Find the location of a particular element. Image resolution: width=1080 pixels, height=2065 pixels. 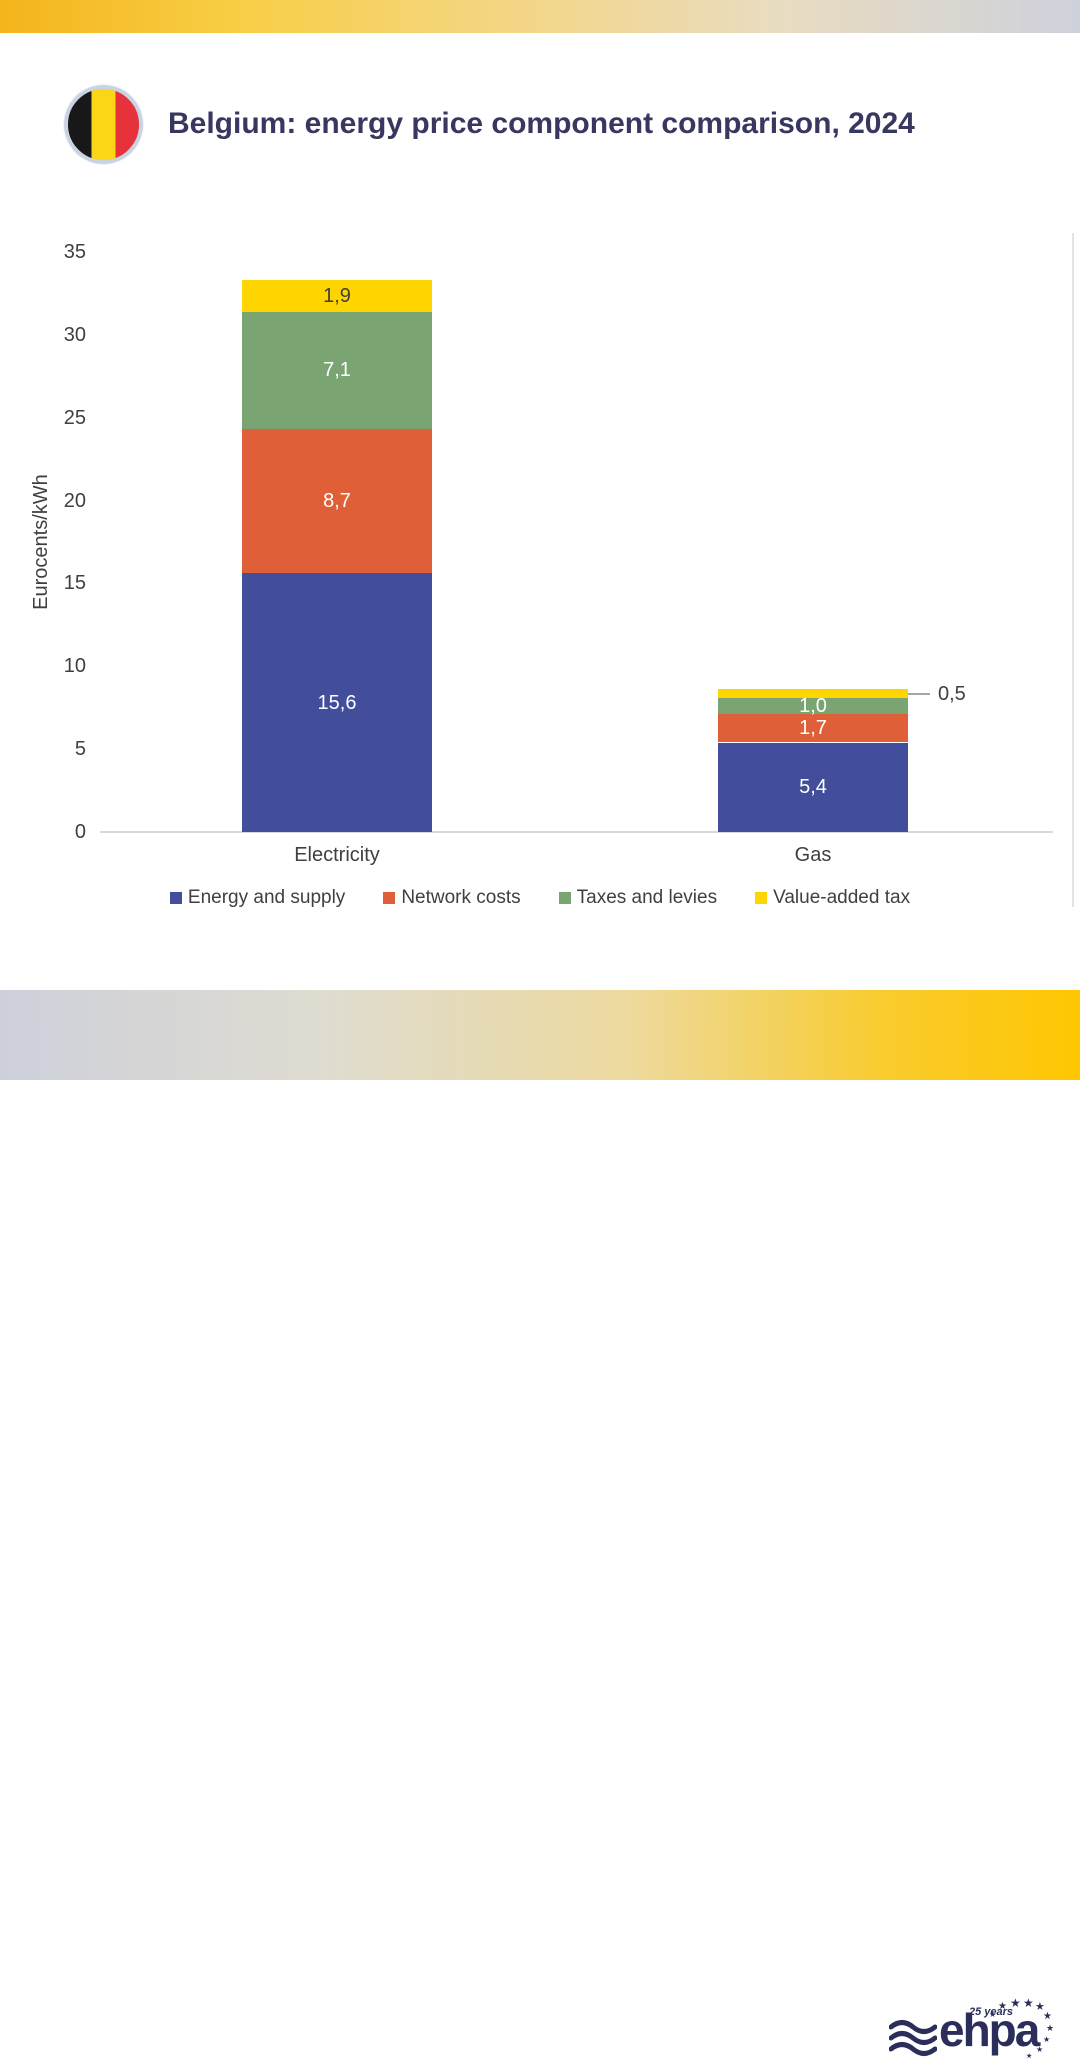

bar-segment-taxes-and-levies: 1,0 is located at coordinates (813, 706).